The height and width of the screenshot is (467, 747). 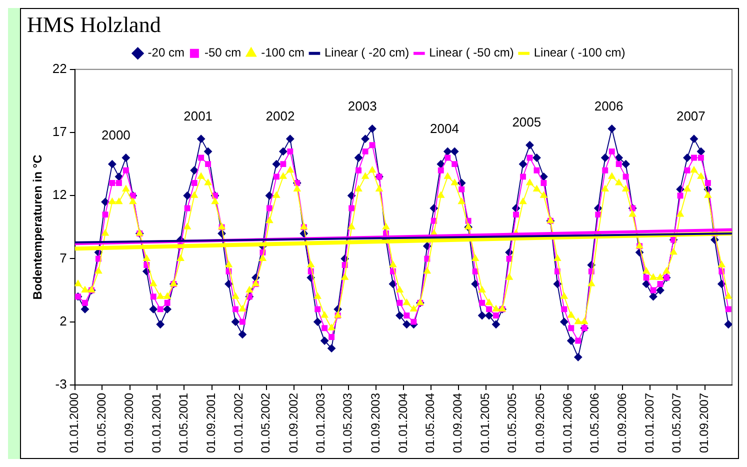 What do you see at coordinates (362, 106) in the screenshot?
I see `annotation: 2003` at bounding box center [362, 106].